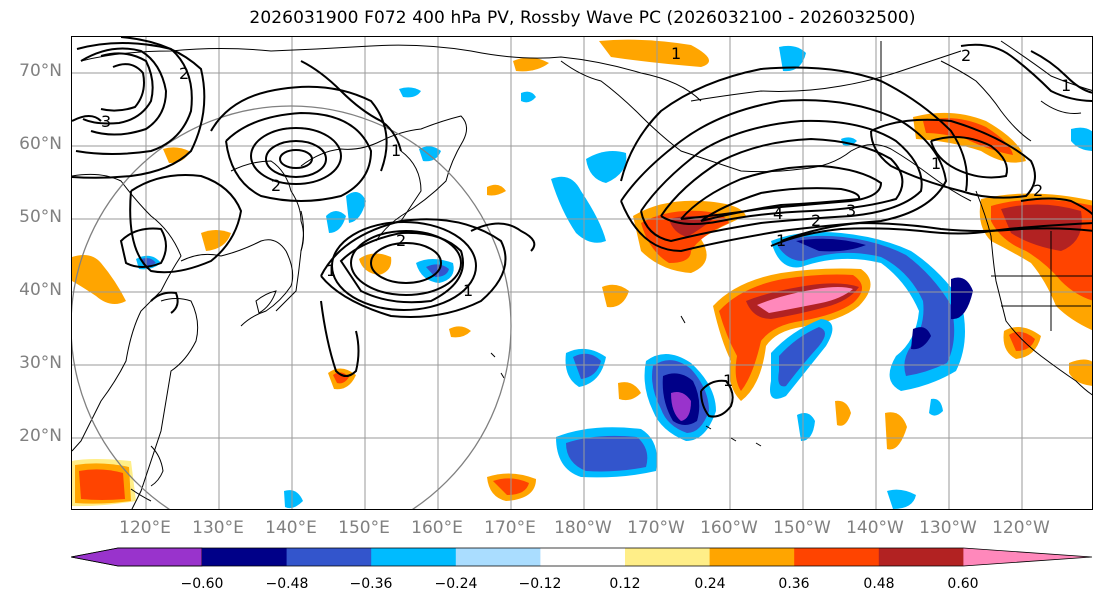 The height and width of the screenshot is (604, 1105). What do you see at coordinates (202, 584) in the screenshot?
I see `colorbar-tick-label: −0.60` at bounding box center [202, 584].